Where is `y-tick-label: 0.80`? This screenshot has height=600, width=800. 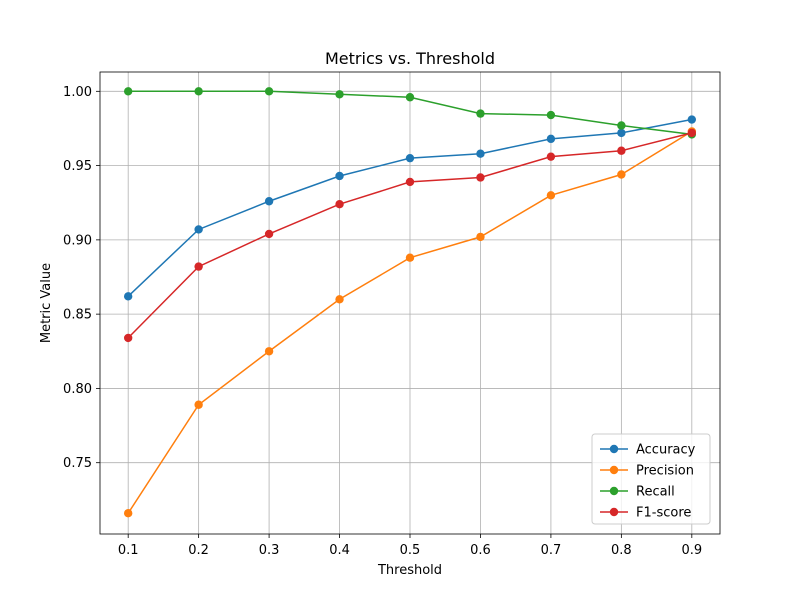
y-tick-label: 0.80 is located at coordinates (77, 389).